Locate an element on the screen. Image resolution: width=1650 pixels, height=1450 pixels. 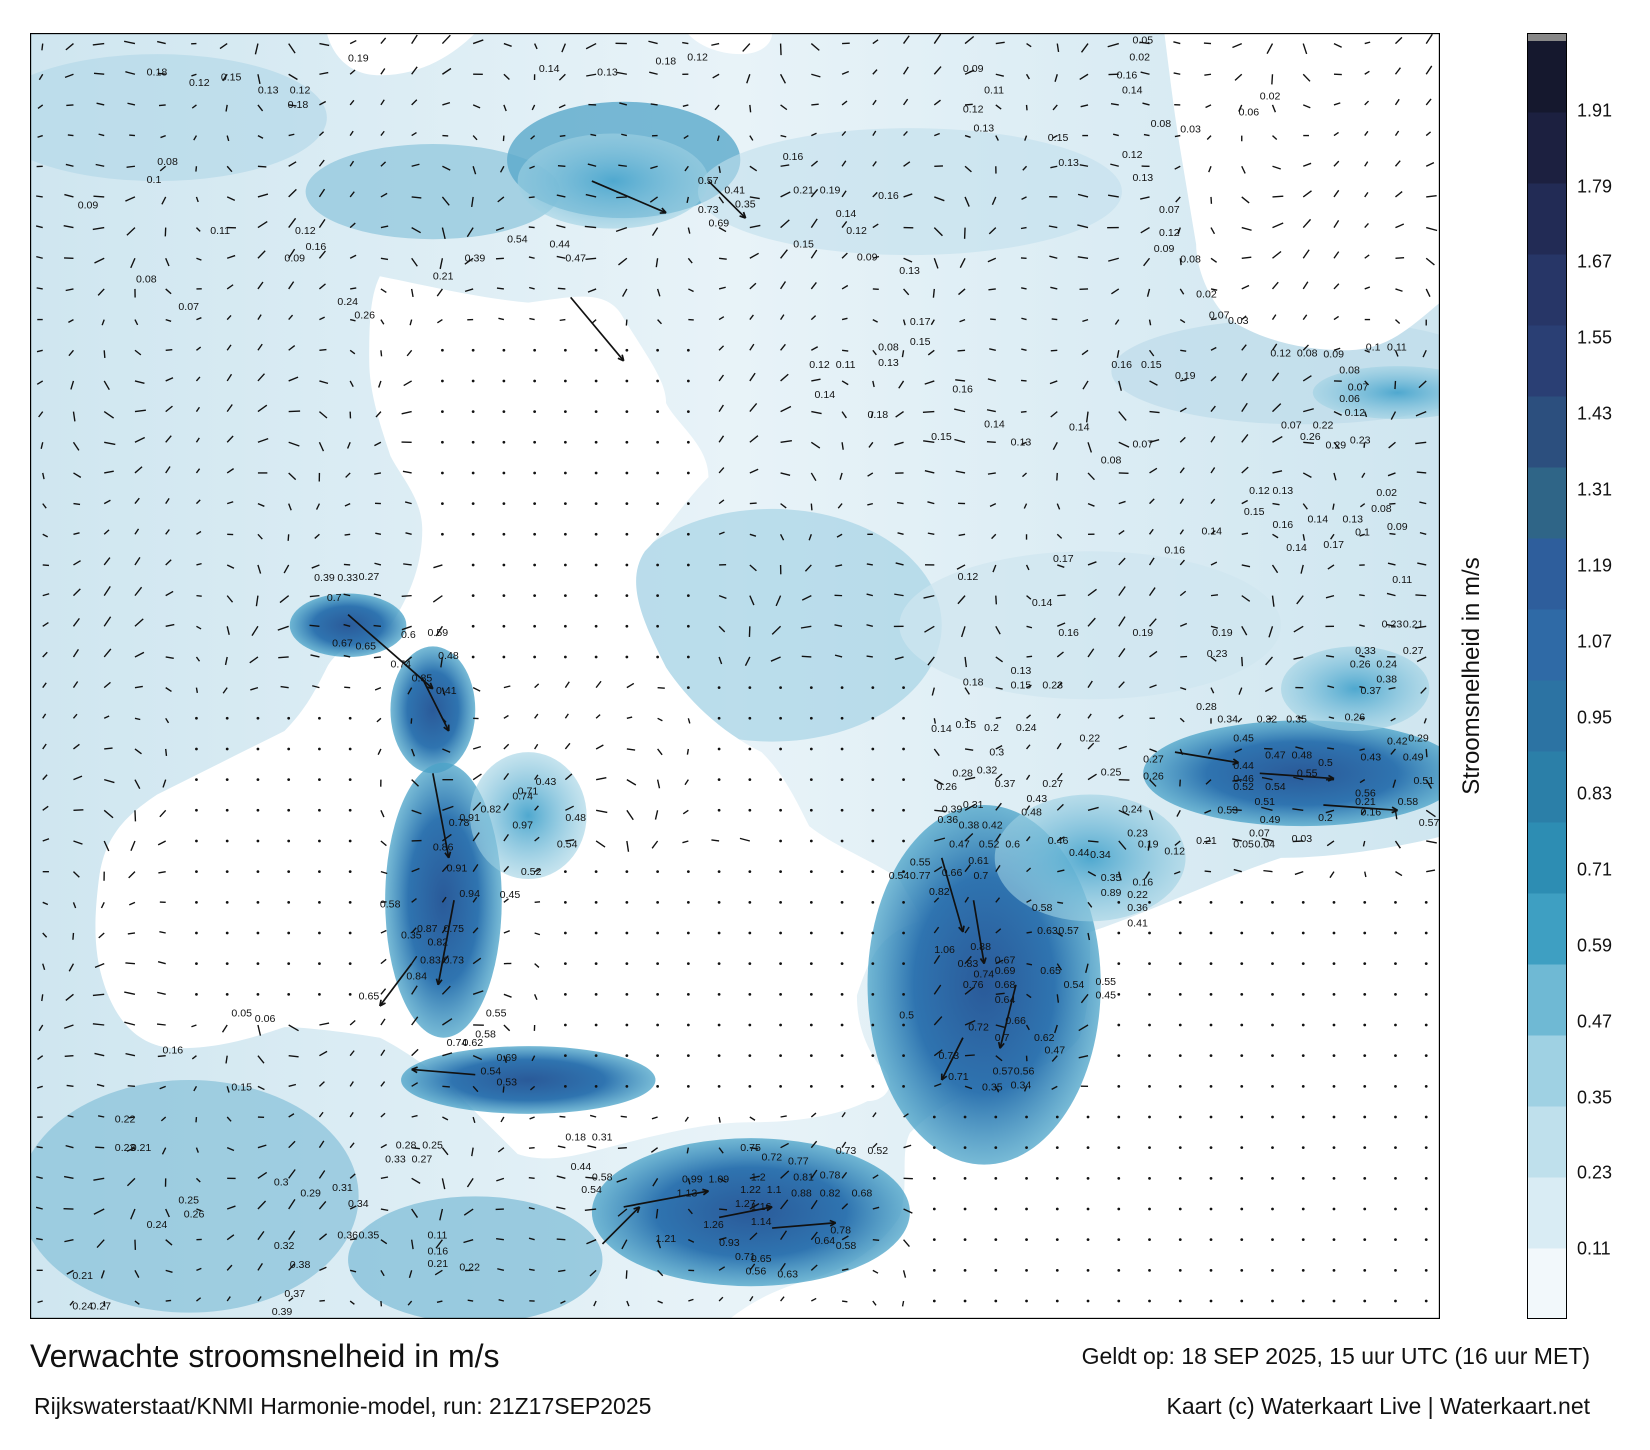
speed-label: 0.65 is located at coordinates (365, 647).